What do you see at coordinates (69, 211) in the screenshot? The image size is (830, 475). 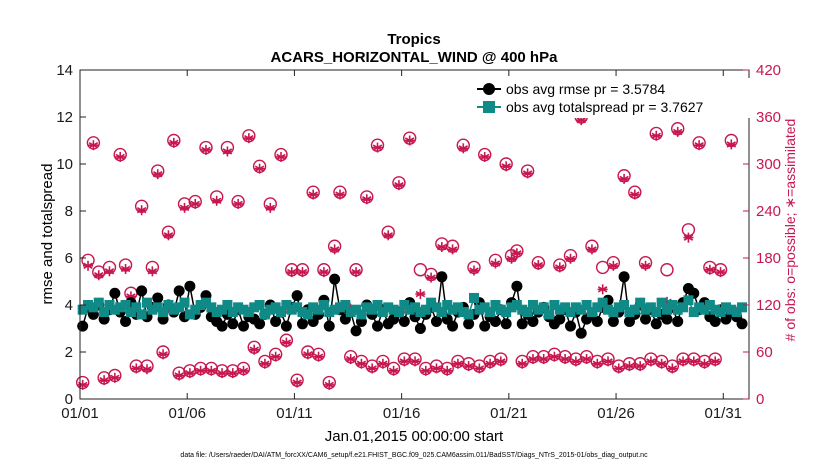 I see `y-tick-label: 8` at bounding box center [69, 211].